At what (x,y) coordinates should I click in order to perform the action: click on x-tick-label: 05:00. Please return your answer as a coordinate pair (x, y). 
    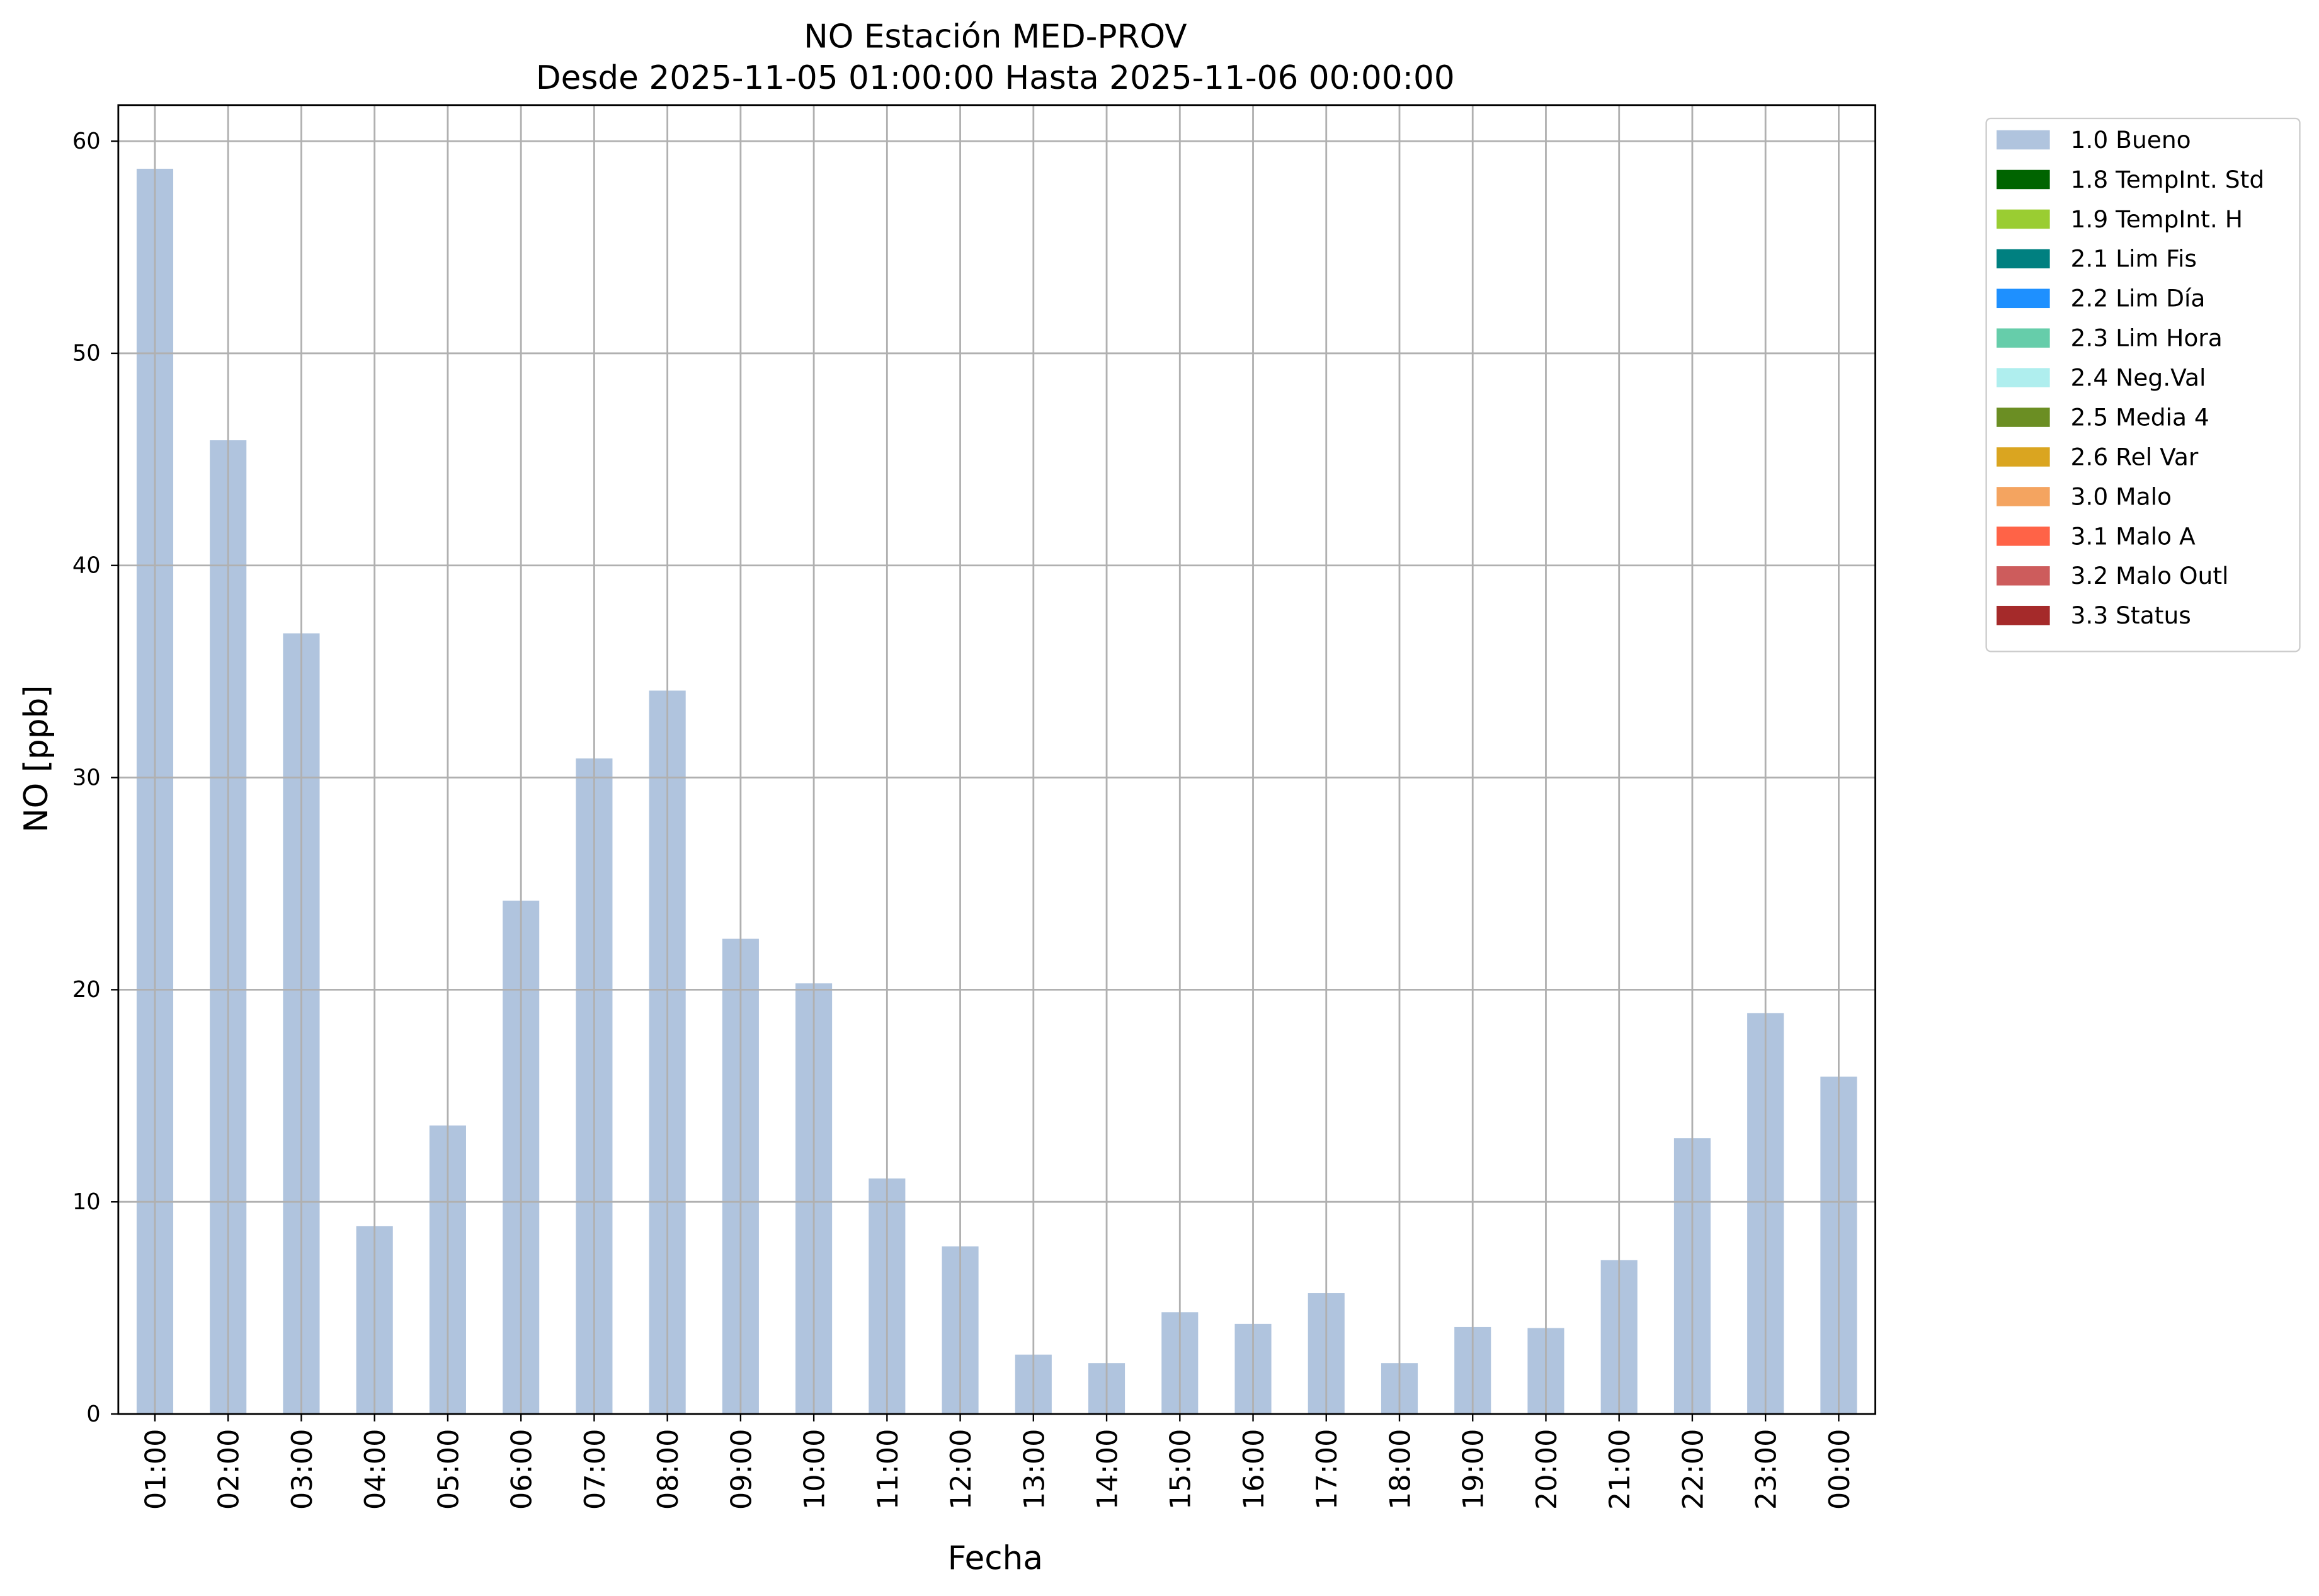
    Looking at the image, I should click on (448, 1469).